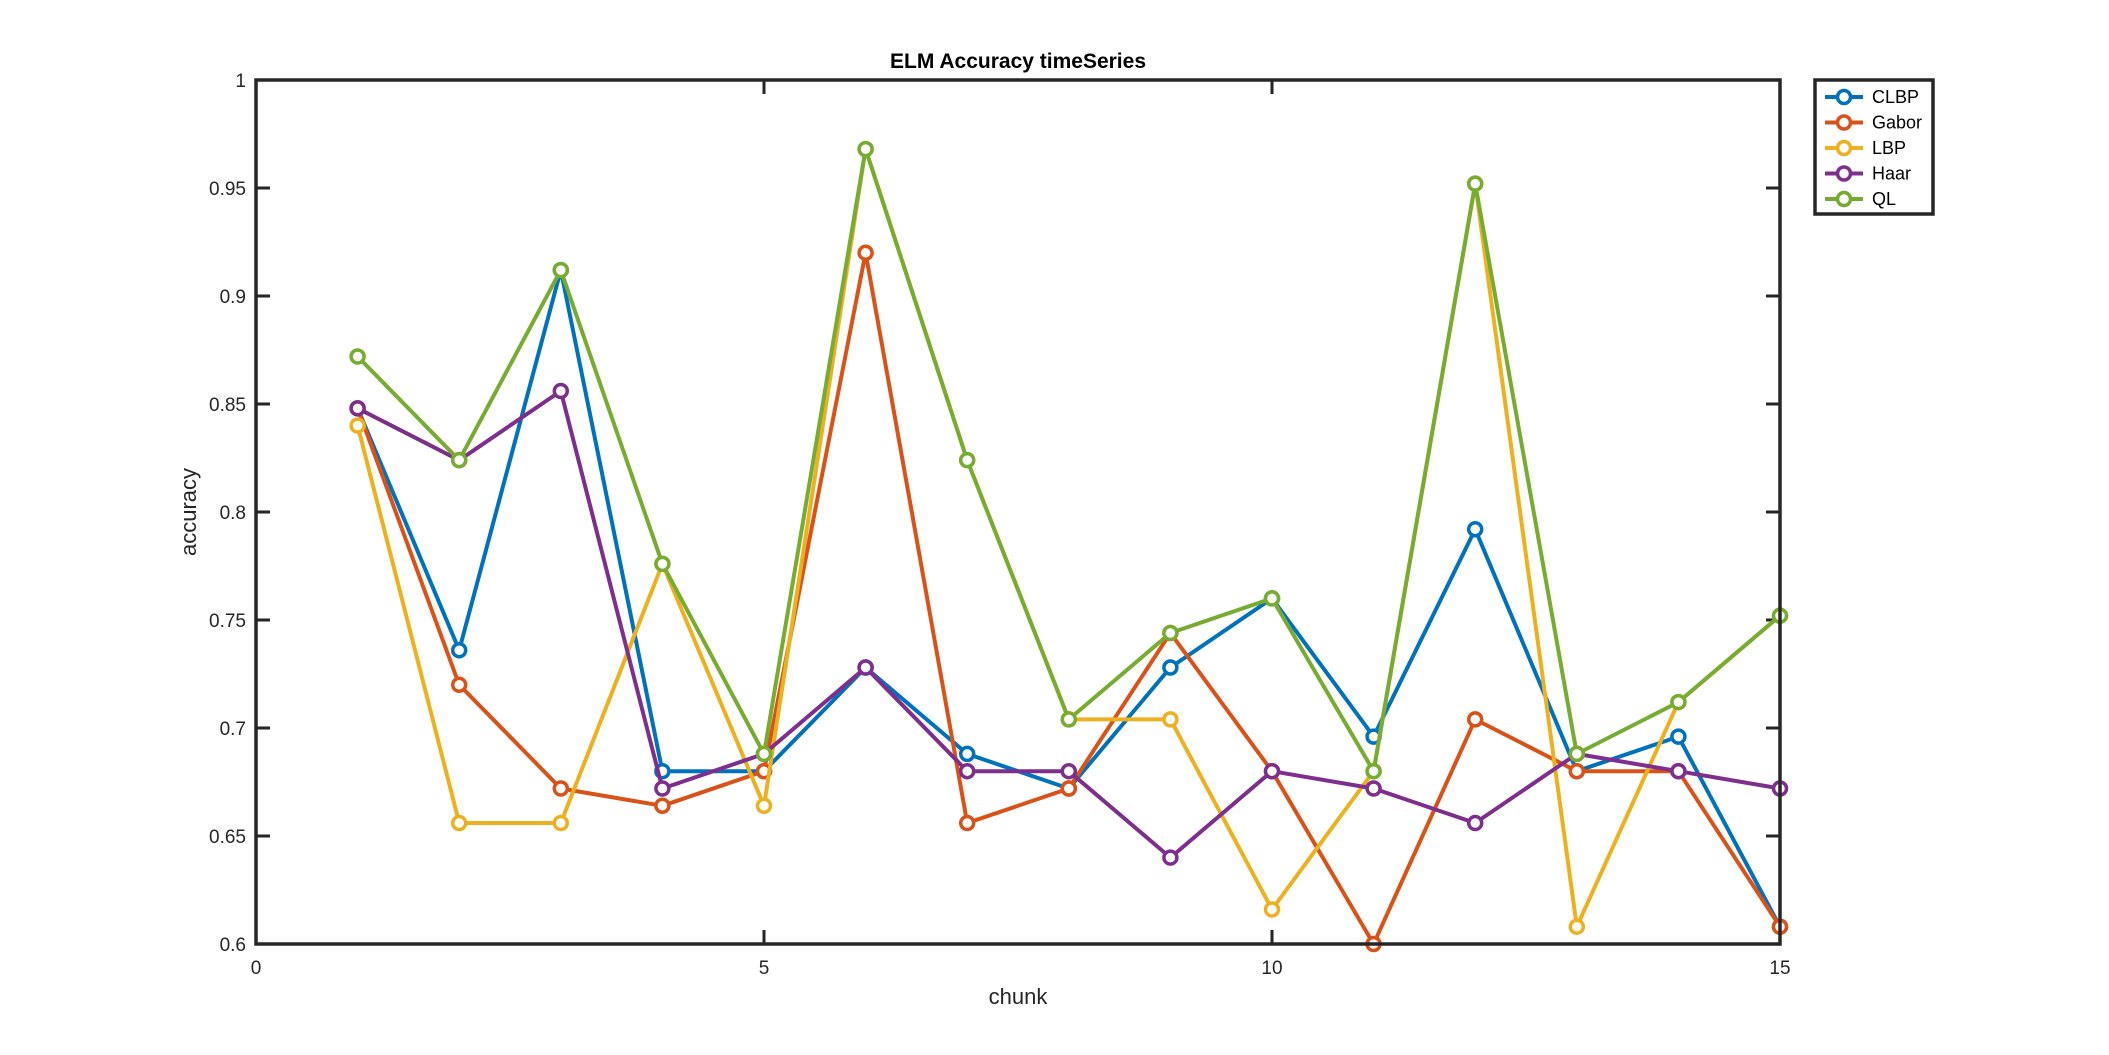 The height and width of the screenshot is (1055, 2109). I want to click on legend-entry-lbp: LBP, so click(1865, 148).